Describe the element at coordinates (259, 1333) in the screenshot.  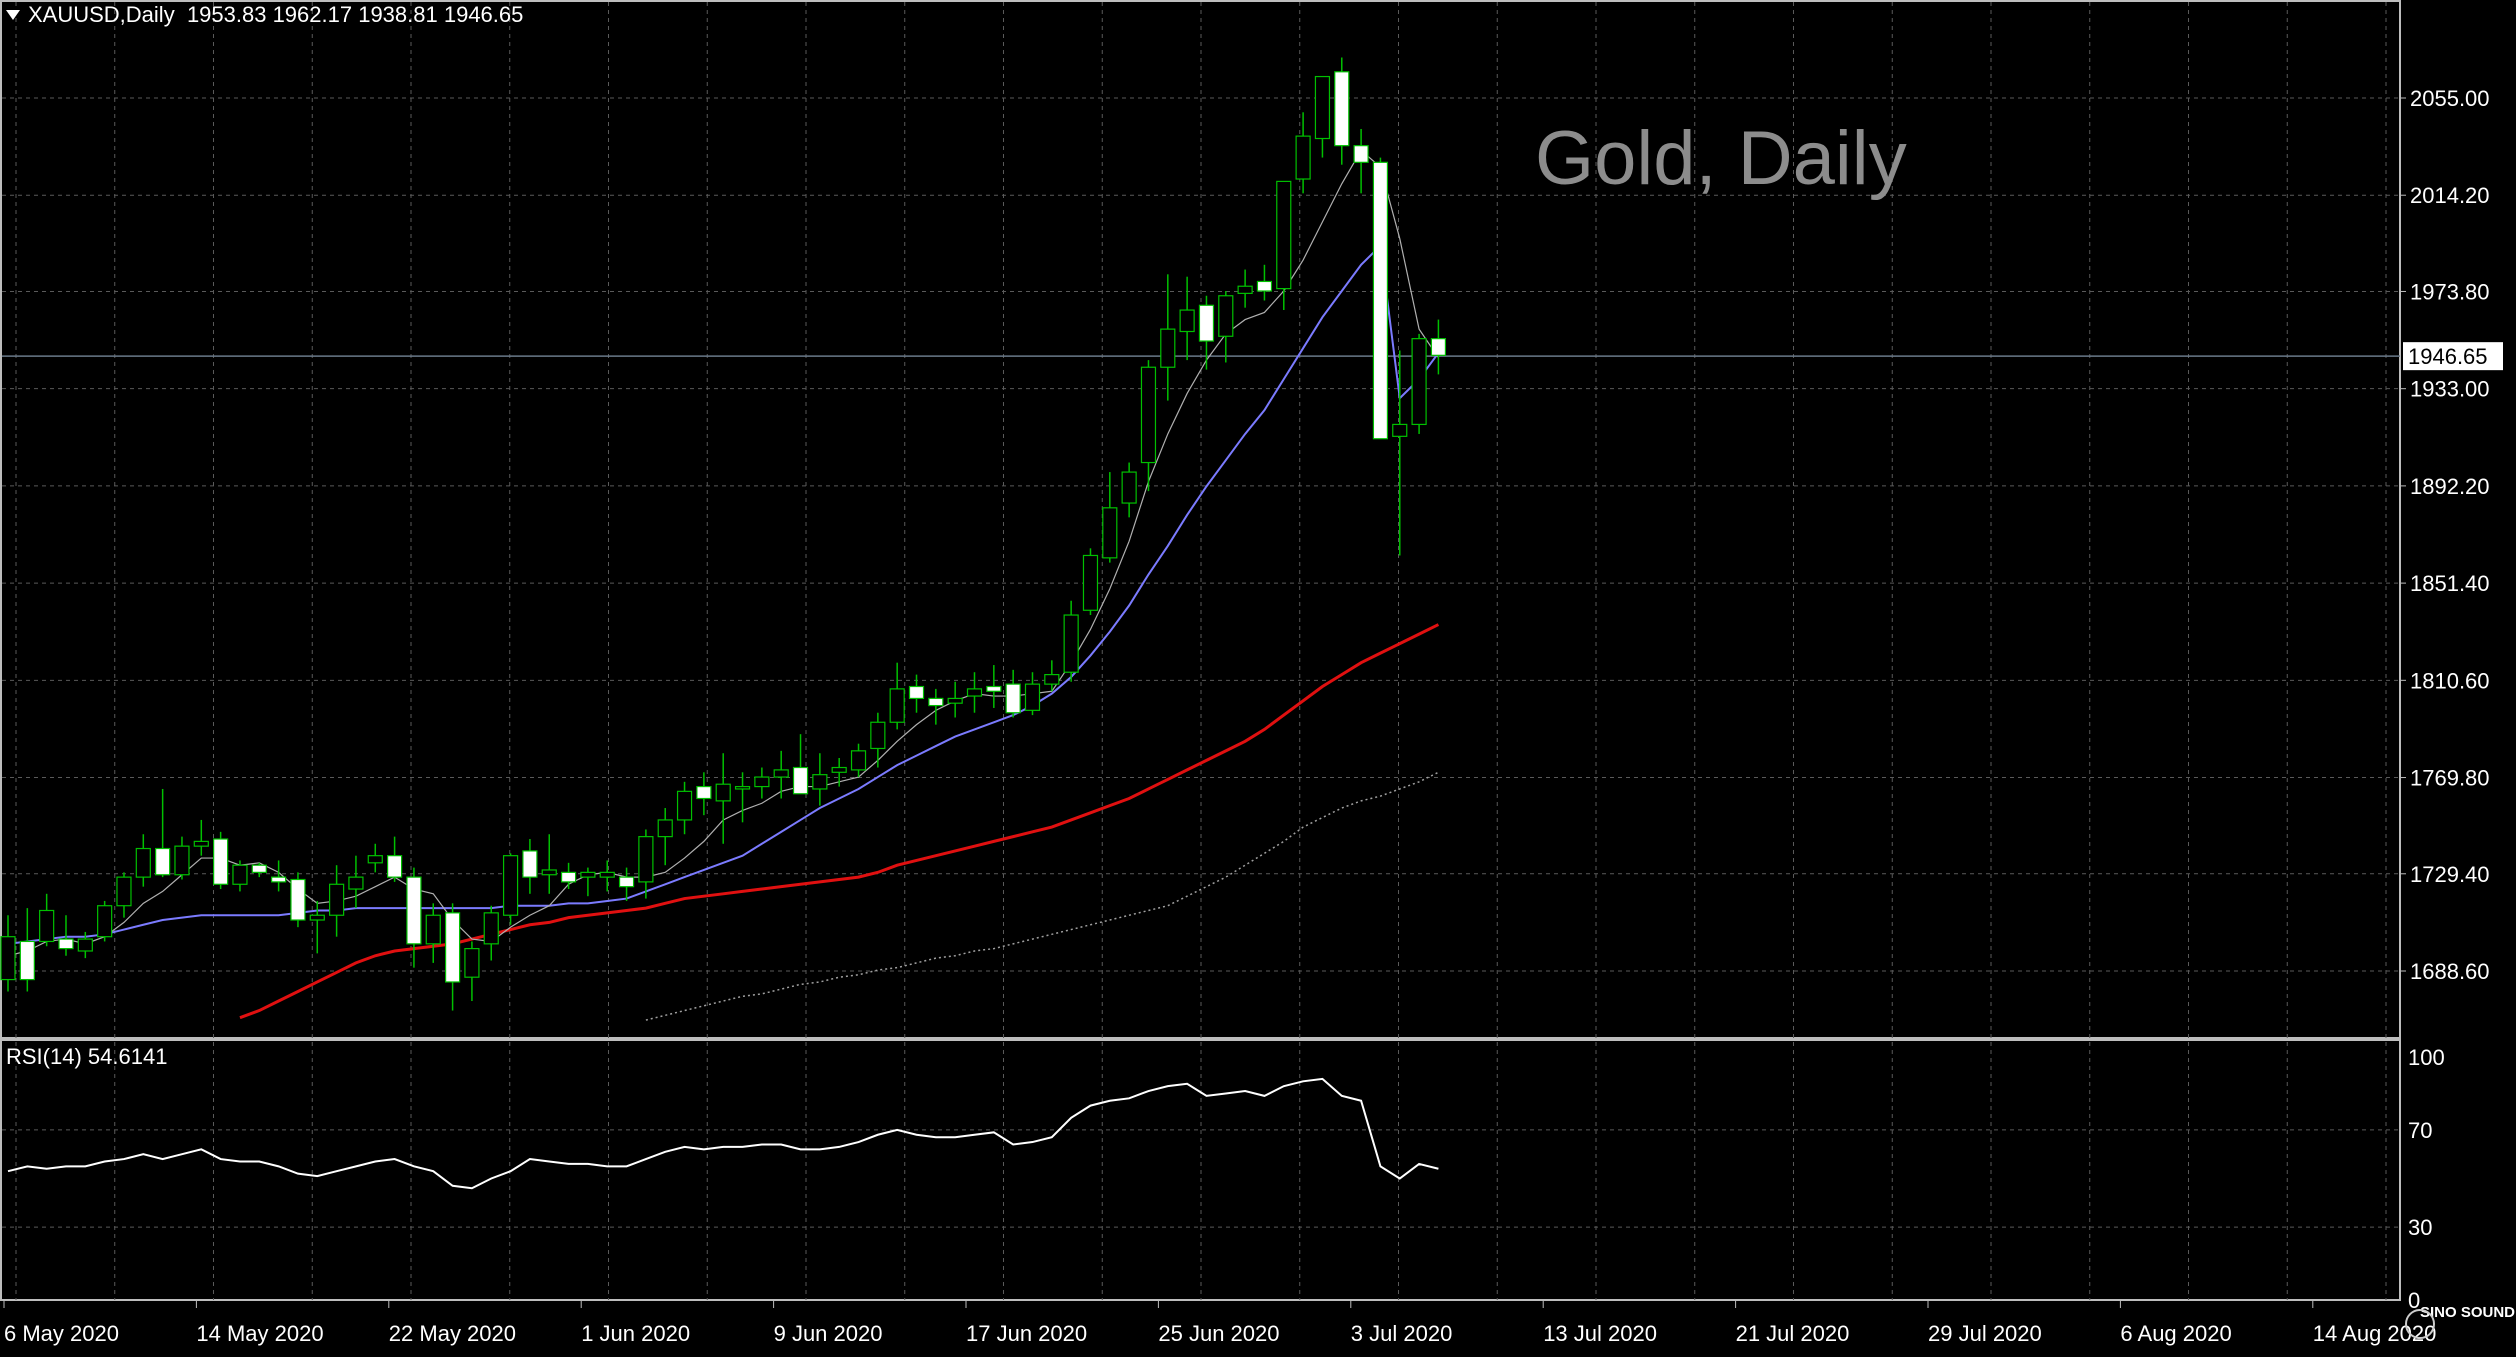
I see `x-tick-label: 14 May 2020` at that location.